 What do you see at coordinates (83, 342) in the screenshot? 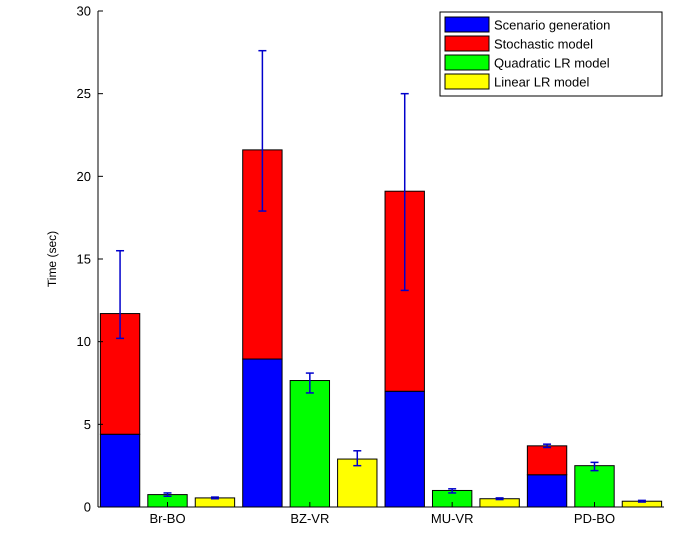
I see `y-tick-label: 10` at bounding box center [83, 342].